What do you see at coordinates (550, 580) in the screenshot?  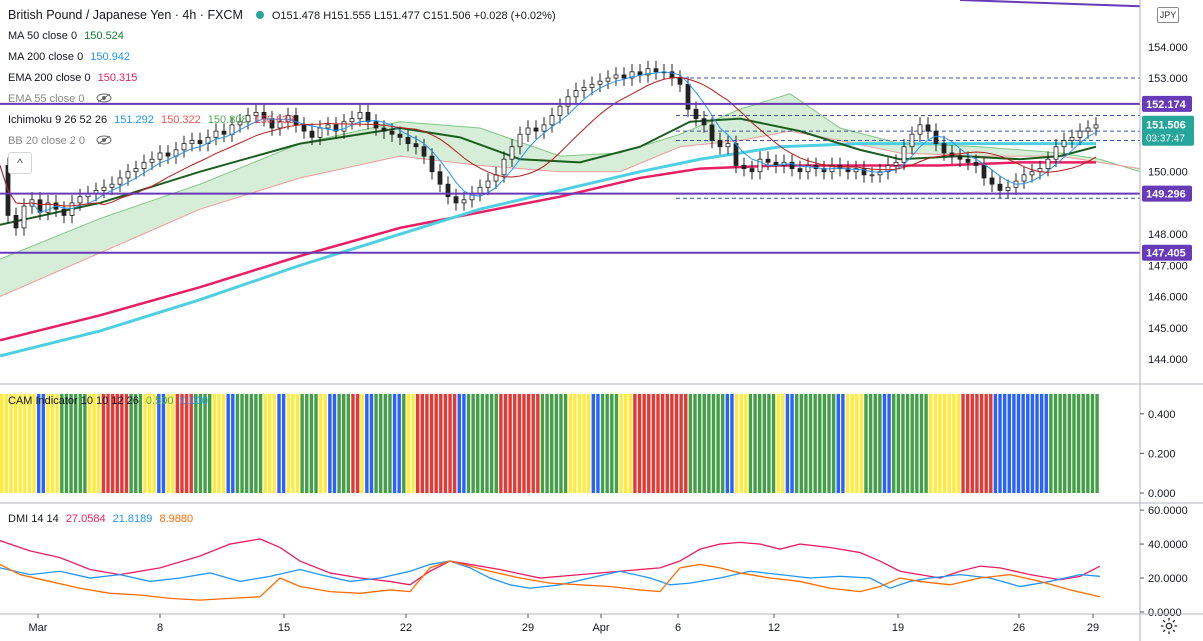 I see `dmi-line` at bounding box center [550, 580].